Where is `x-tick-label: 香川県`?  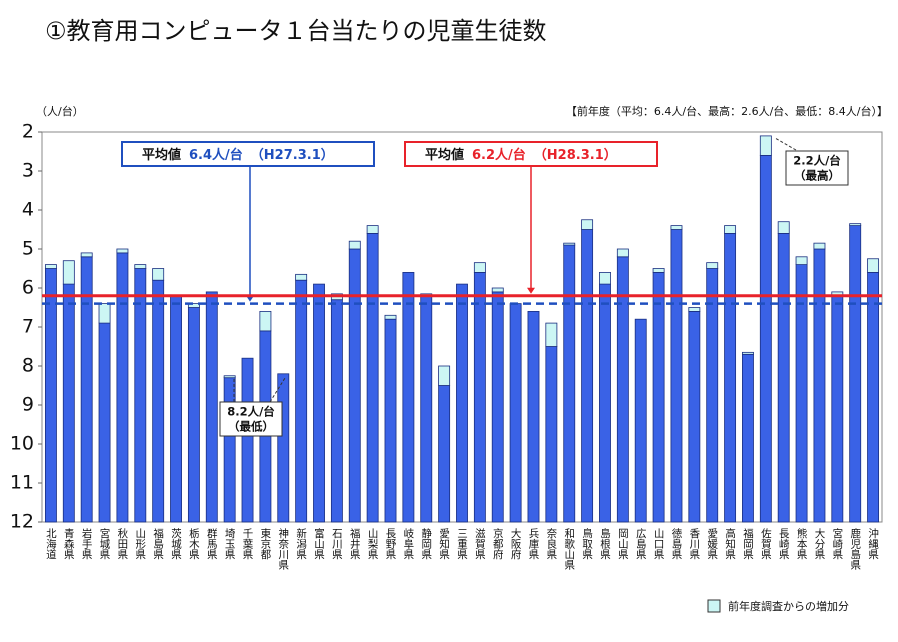
x-tick-label: 香川県 is located at coordinates (694, 544).